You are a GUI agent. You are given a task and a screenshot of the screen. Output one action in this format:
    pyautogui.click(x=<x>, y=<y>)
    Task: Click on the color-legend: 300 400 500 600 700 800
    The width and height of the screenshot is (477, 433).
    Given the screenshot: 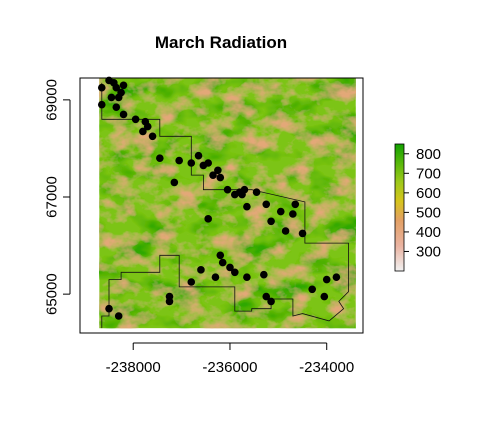 What is the action you would take?
    pyautogui.click(x=417, y=207)
    